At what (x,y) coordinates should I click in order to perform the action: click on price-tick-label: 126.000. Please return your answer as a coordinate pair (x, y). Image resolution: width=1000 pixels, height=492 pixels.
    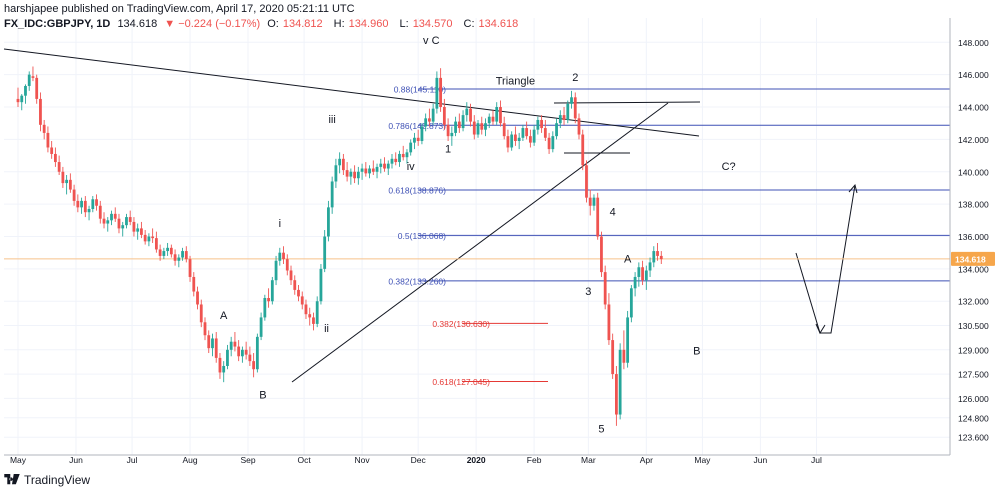
    Looking at the image, I should click on (973, 399).